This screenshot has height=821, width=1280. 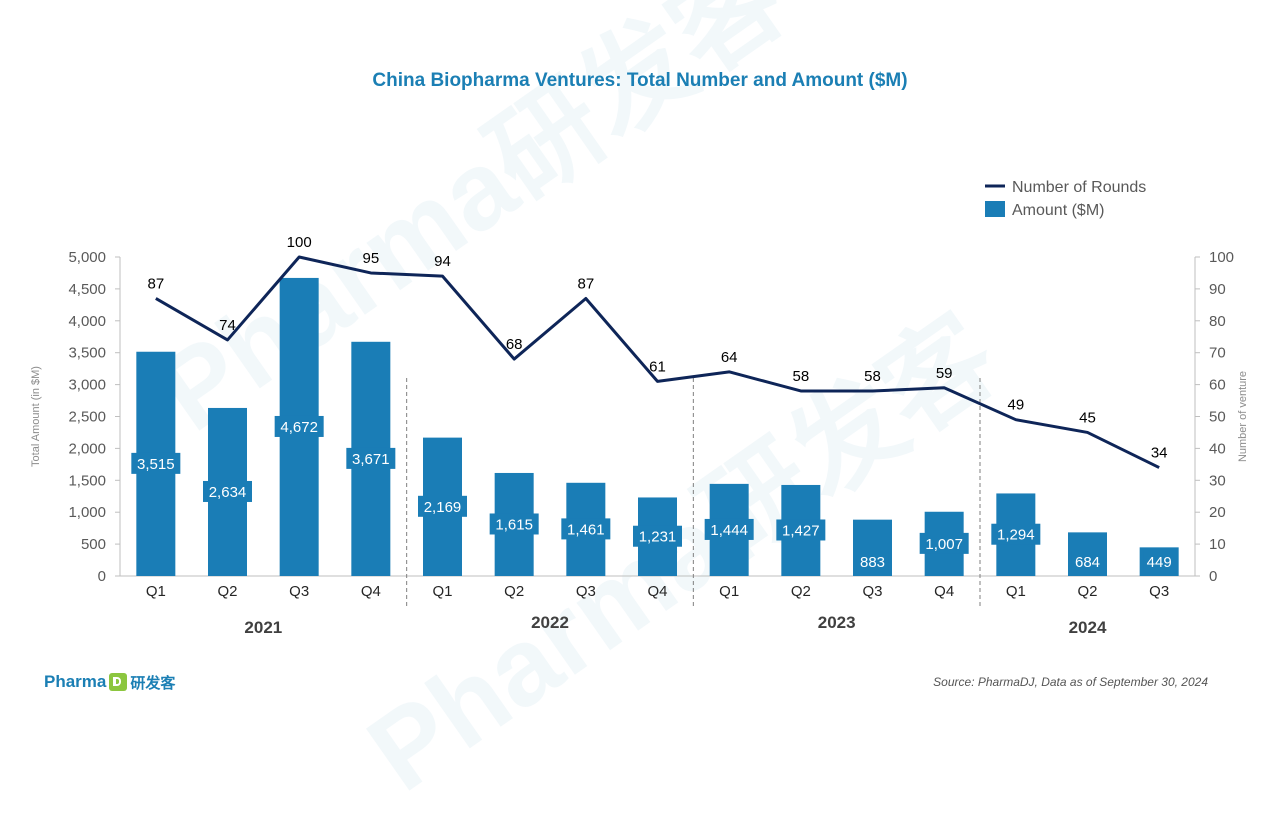 I want to click on line-value-label: 59, so click(x=944, y=373).